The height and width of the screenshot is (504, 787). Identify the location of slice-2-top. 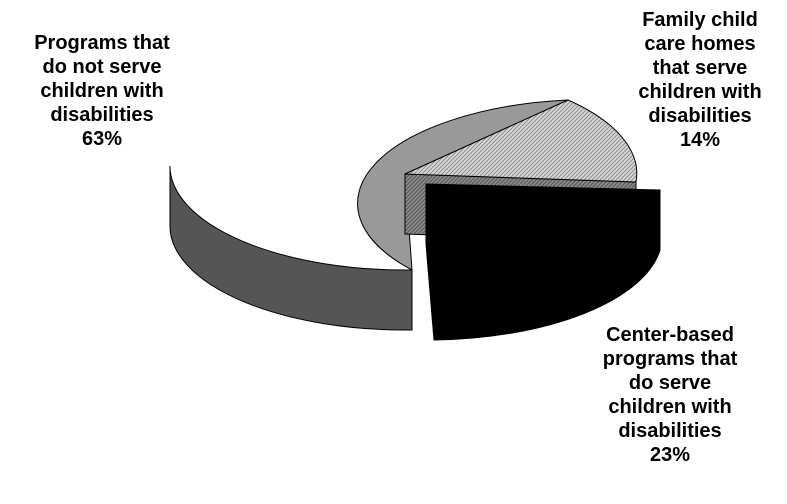
(543, 232).